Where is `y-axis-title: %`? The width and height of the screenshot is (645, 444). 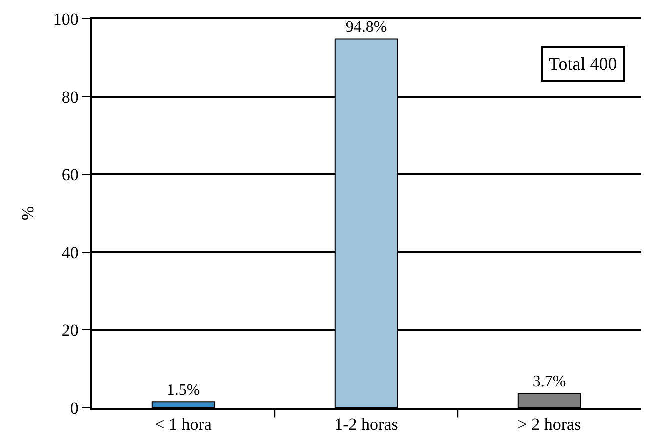
y-axis-title: % is located at coordinates (28, 213).